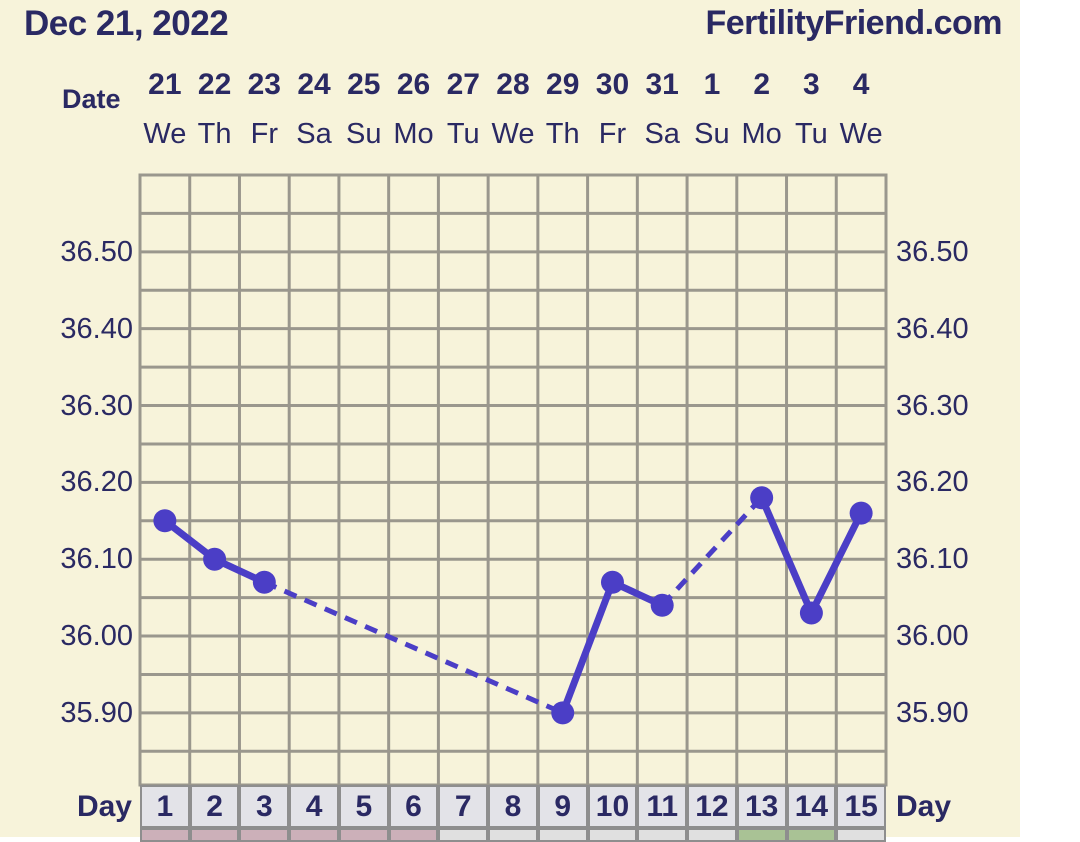 This screenshot has height=842, width=1080. What do you see at coordinates (165, 84) in the screenshot?
I see `date-tick: 21` at bounding box center [165, 84].